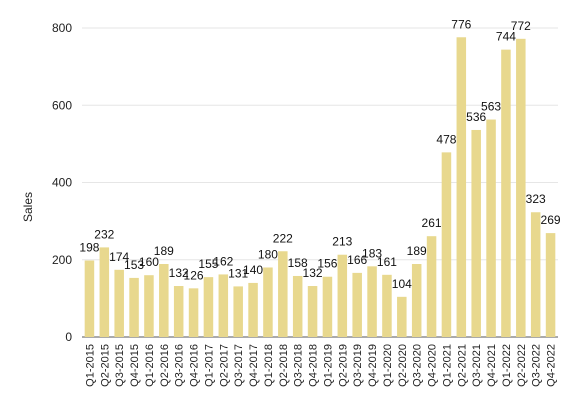 The image size is (577, 417). I want to click on data-label: 189, so click(417, 251).